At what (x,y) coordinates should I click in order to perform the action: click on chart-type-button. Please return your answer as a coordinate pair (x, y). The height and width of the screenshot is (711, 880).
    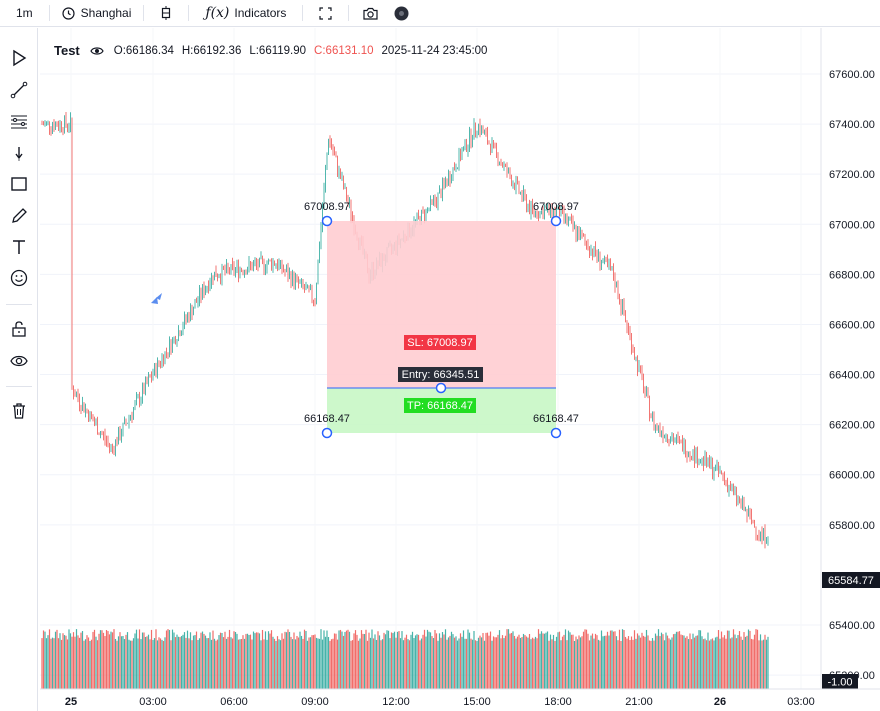
    Looking at the image, I should click on (166, 13).